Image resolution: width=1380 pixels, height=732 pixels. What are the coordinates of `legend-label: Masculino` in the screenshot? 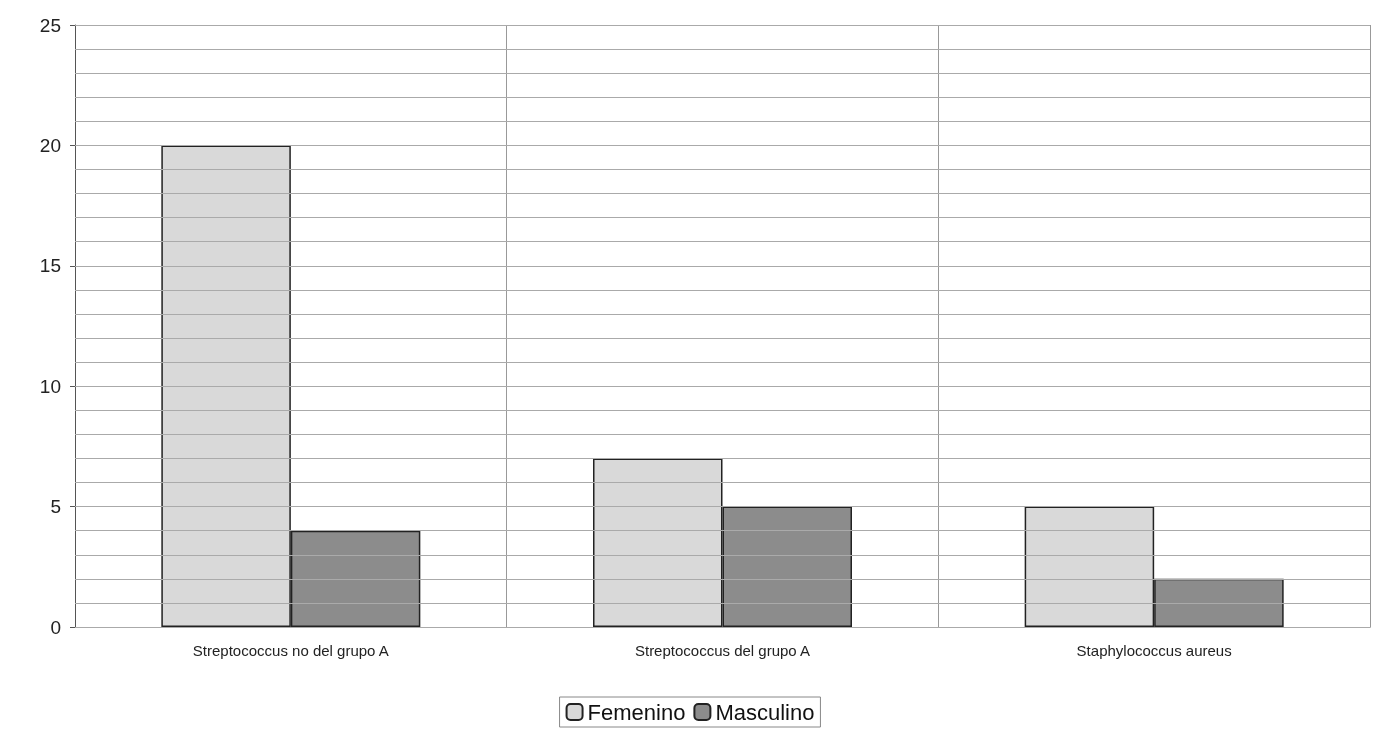 It's located at (765, 712).